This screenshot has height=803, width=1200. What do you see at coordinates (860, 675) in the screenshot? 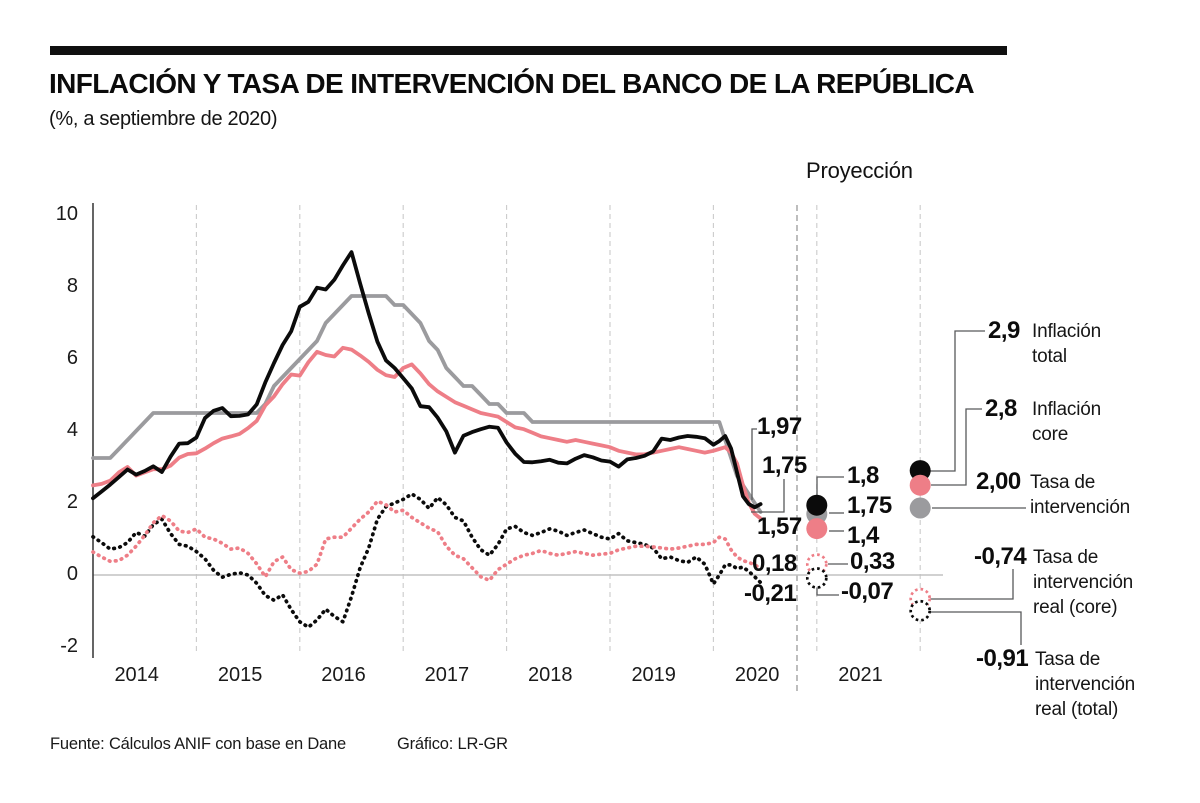
I see `x-tick-label-2021: 2021` at bounding box center [860, 675].